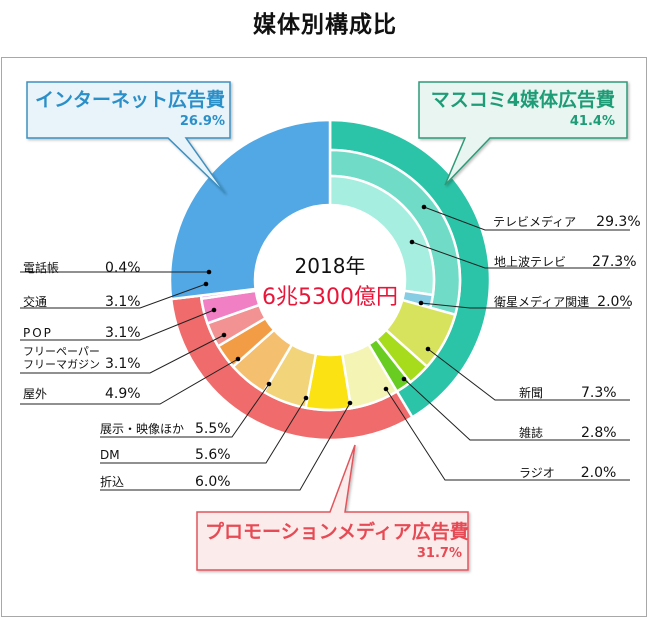 The height and width of the screenshot is (617, 650). Describe the element at coordinates (523, 133) in the screenshot. I see `callout-mass-box` at that location.